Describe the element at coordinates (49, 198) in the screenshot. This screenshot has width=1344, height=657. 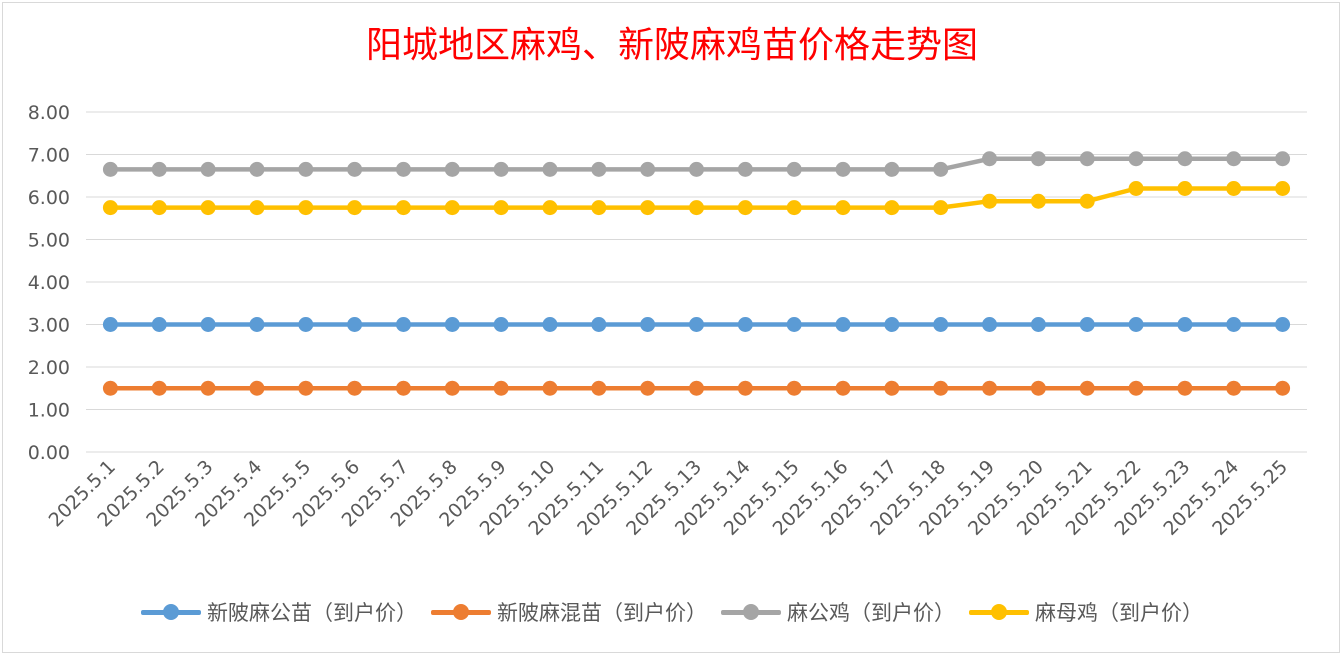
I see `y-tick-label: 6.00` at that location.